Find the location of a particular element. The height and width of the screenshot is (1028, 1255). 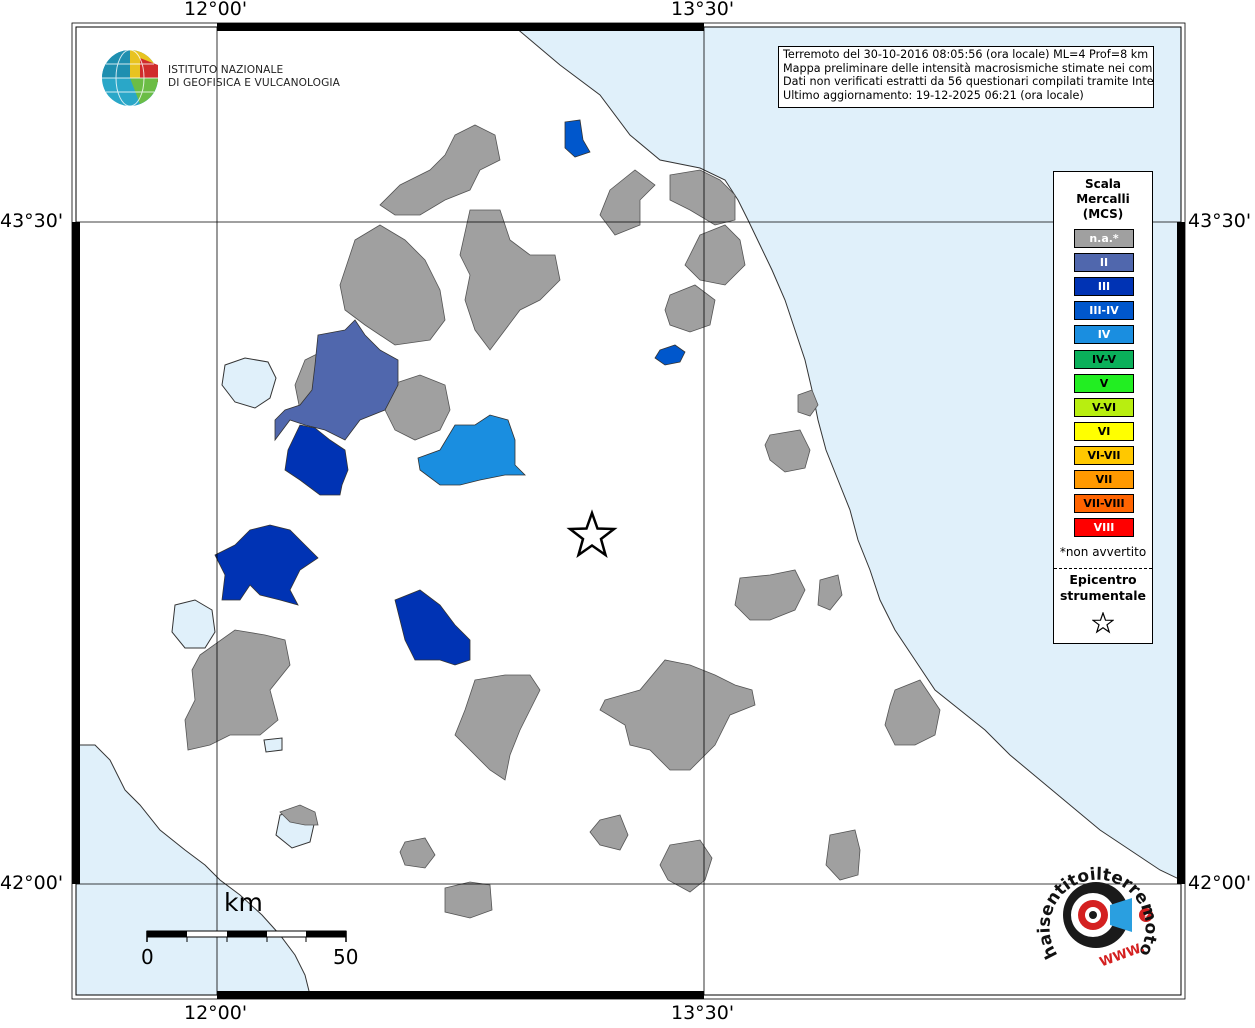

ingv-line2: DI GEOFISICA E VULCANOLOGIA is located at coordinates (254, 83).